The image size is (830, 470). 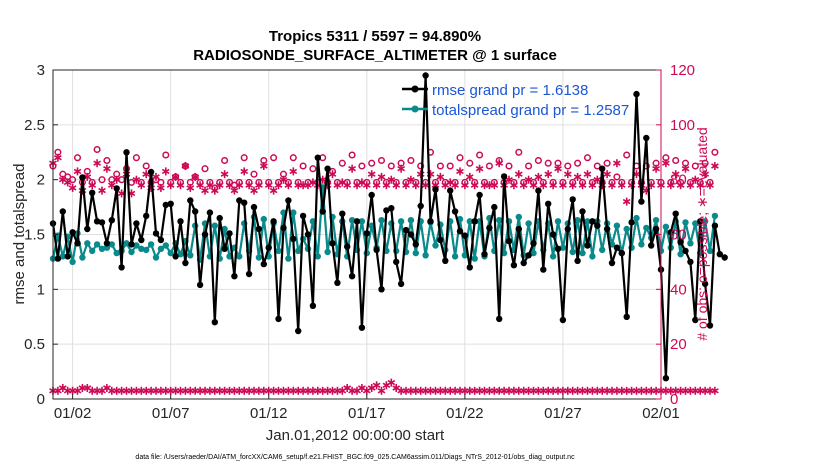 What do you see at coordinates (355, 435) in the screenshot?
I see `x-axis-label: Jan.01,2012 00:00:00 start` at bounding box center [355, 435].